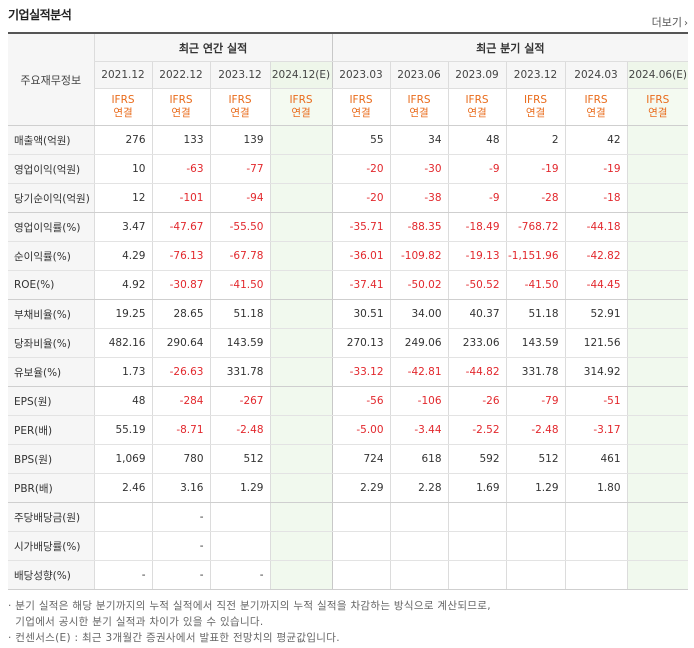  I want to click on row-label: 배당성향(%), so click(51, 575).